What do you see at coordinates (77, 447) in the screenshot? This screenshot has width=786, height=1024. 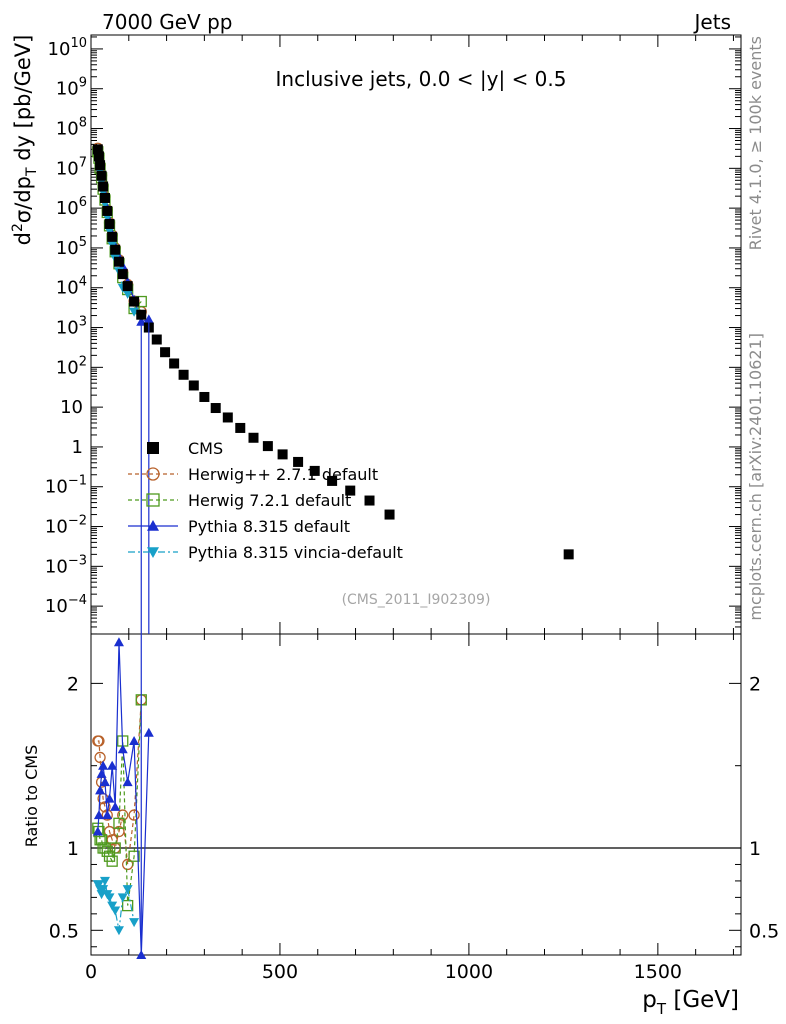 I see `y-tick-label: 1` at bounding box center [77, 447].